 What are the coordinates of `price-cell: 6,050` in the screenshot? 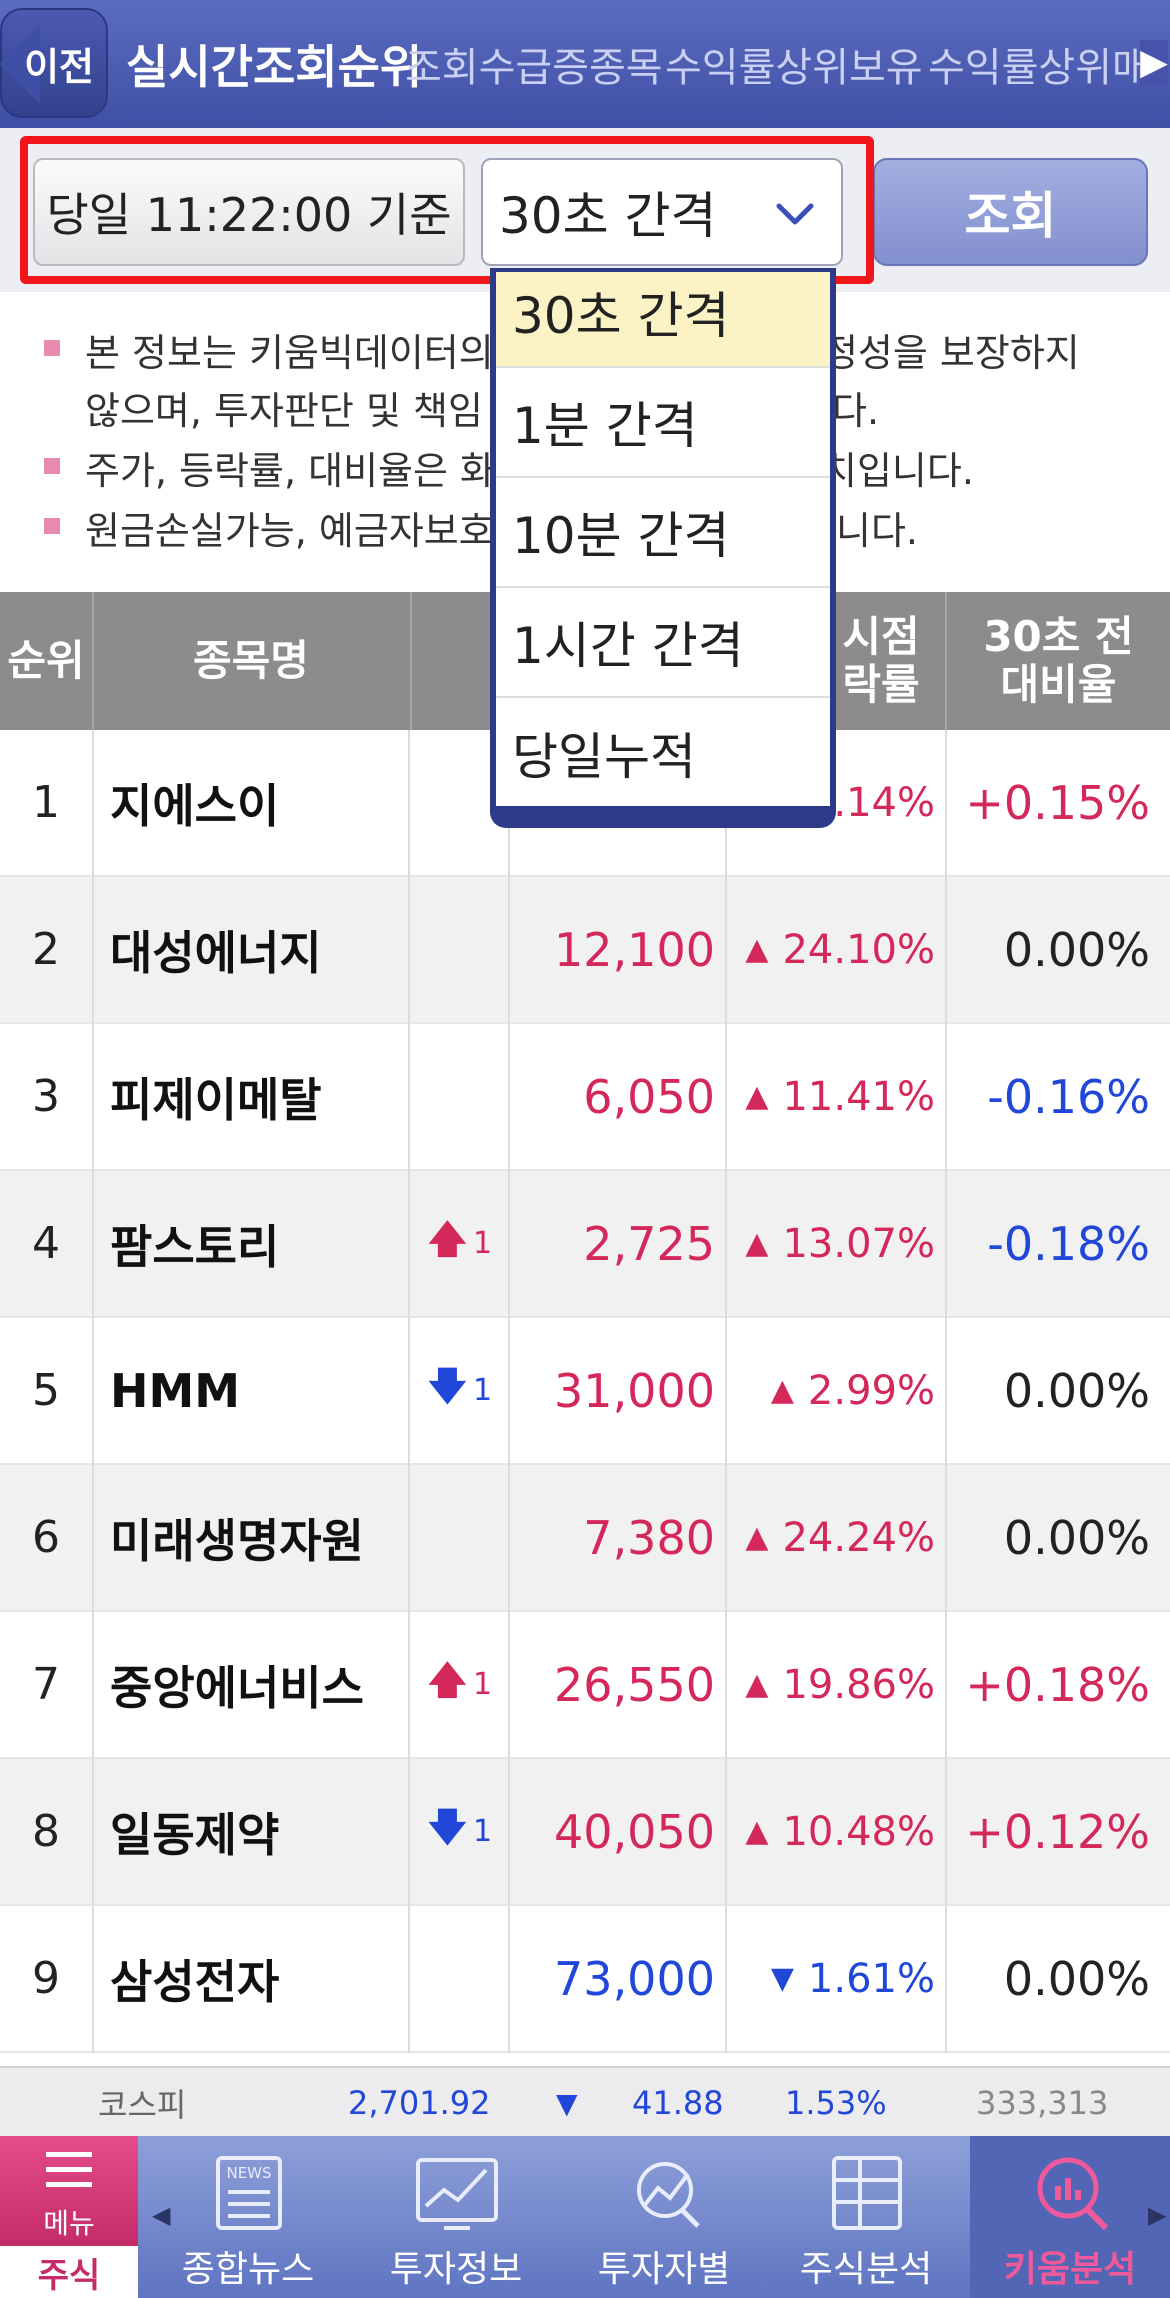 It's located at (649, 1096).